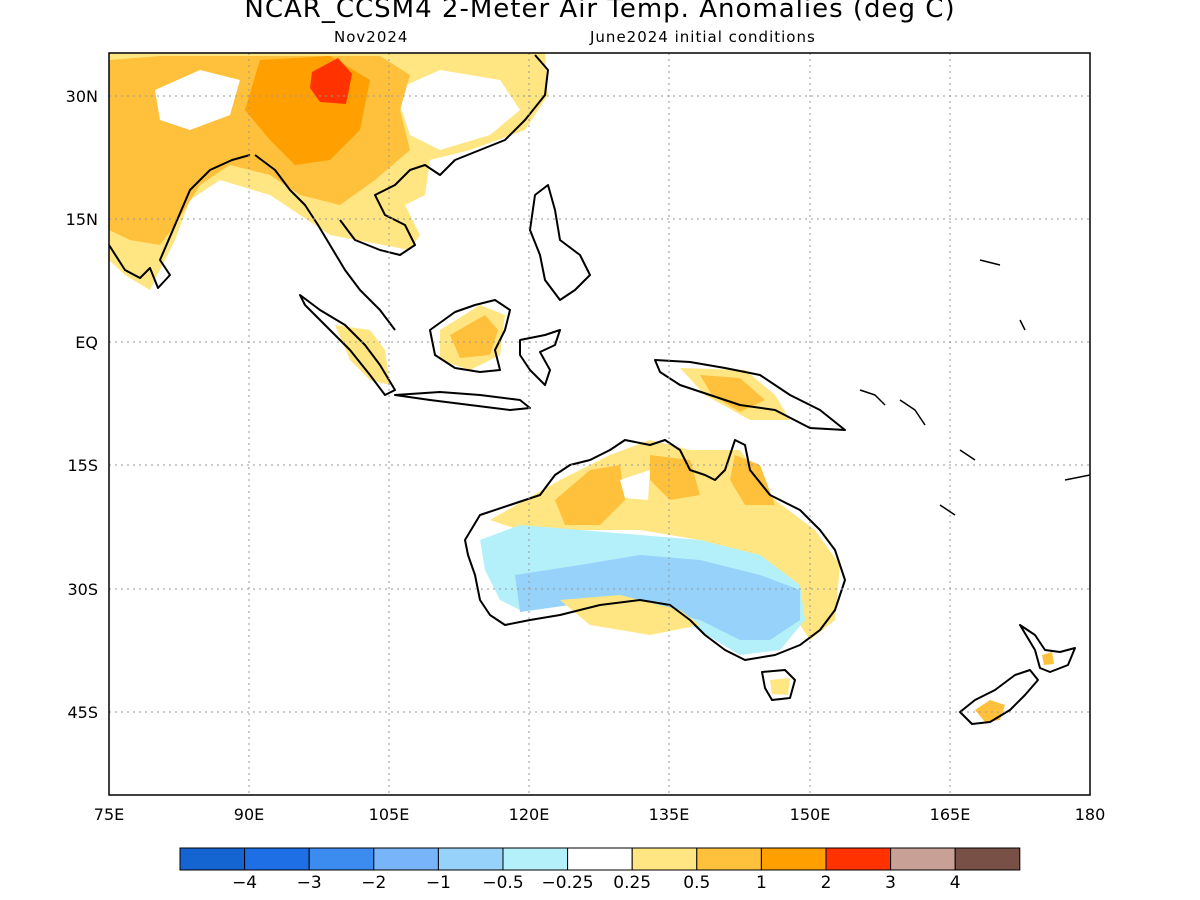 The height and width of the screenshot is (900, 1200). What do you see at coordinates (474, 336) in the screenshot?
I see `borneo-core-anomaly` at bounding box center [474, 336].